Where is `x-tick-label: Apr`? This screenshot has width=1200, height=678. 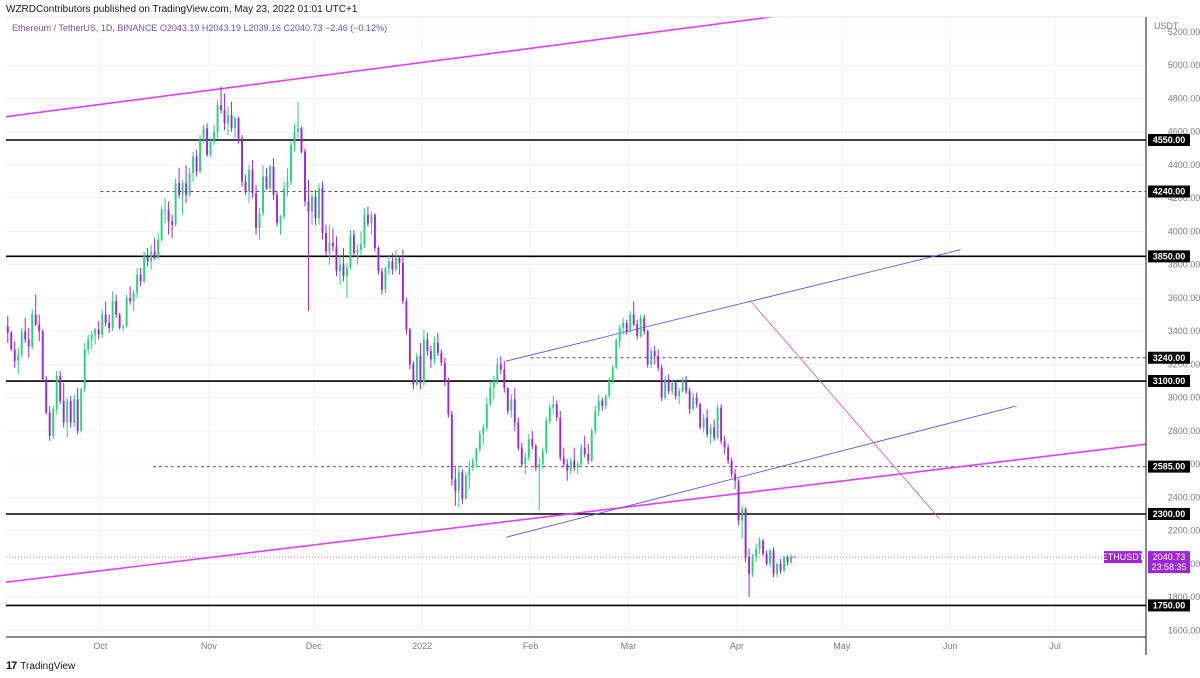 x-tick-label: Apr is located at coordinates (737, 646).